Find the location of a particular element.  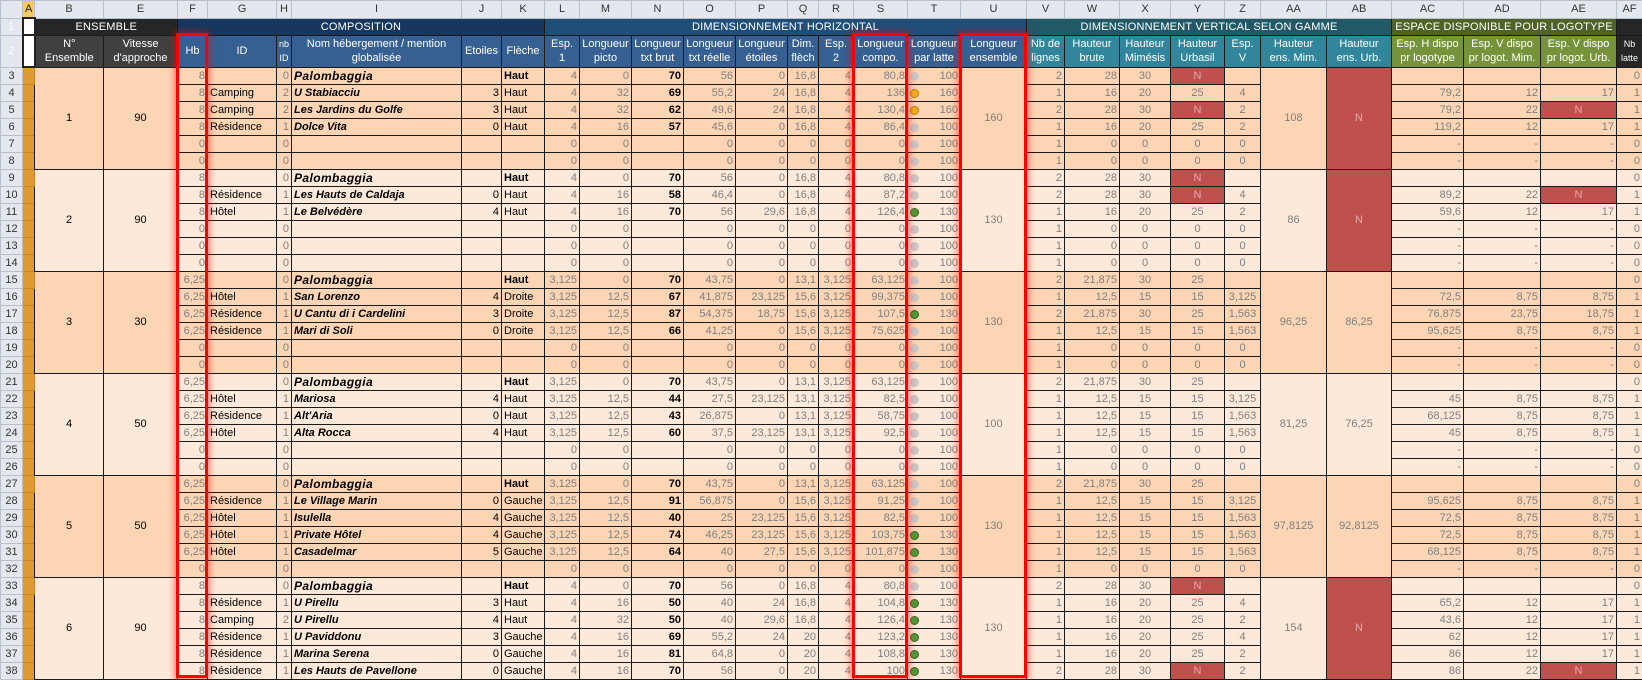

cell-ad: 22 is located at coordinates (1502, 194).